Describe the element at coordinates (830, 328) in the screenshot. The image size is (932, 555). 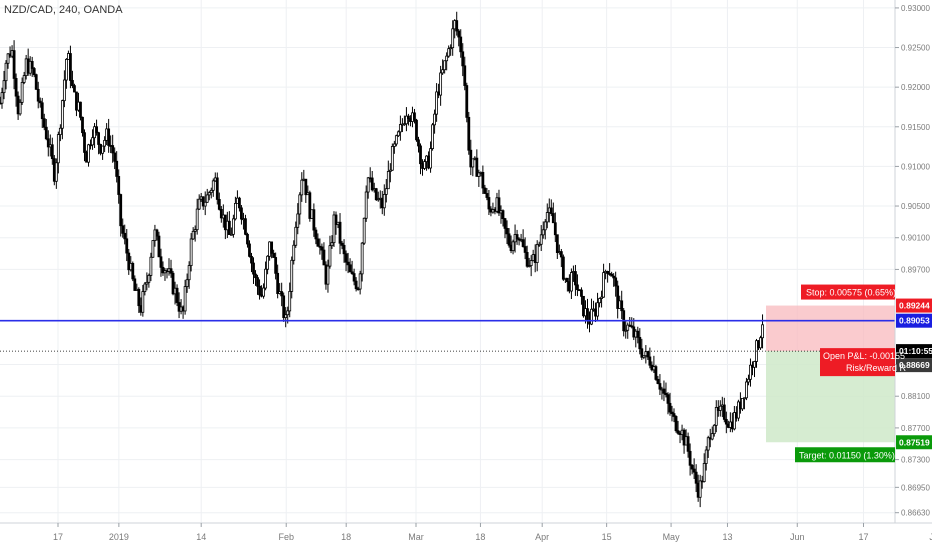
I see `stop-zone` at that location.